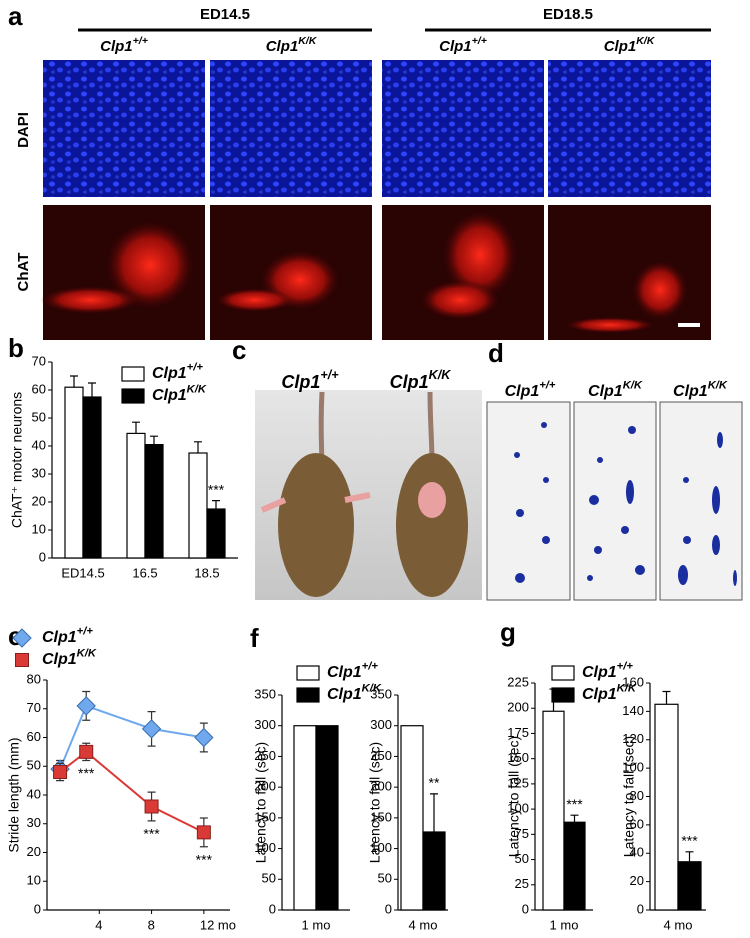 The image size is (750, 938). Describe the element at coordinates (625, 504) in the screenshot. I see `footprints` at that location.